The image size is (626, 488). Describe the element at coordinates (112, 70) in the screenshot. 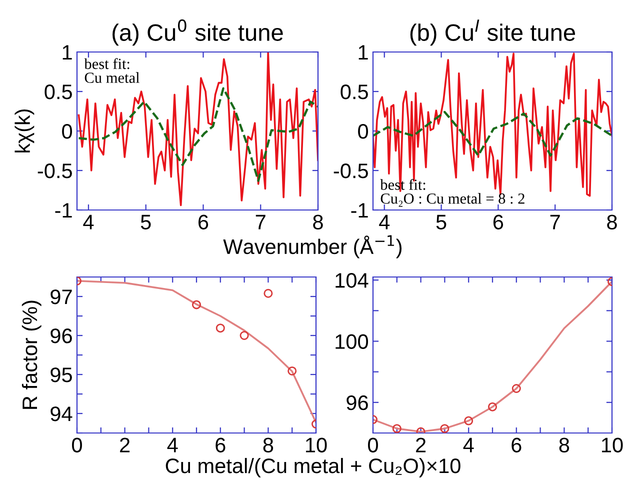

I see `annotation: best fit: Cu metal` at that location.